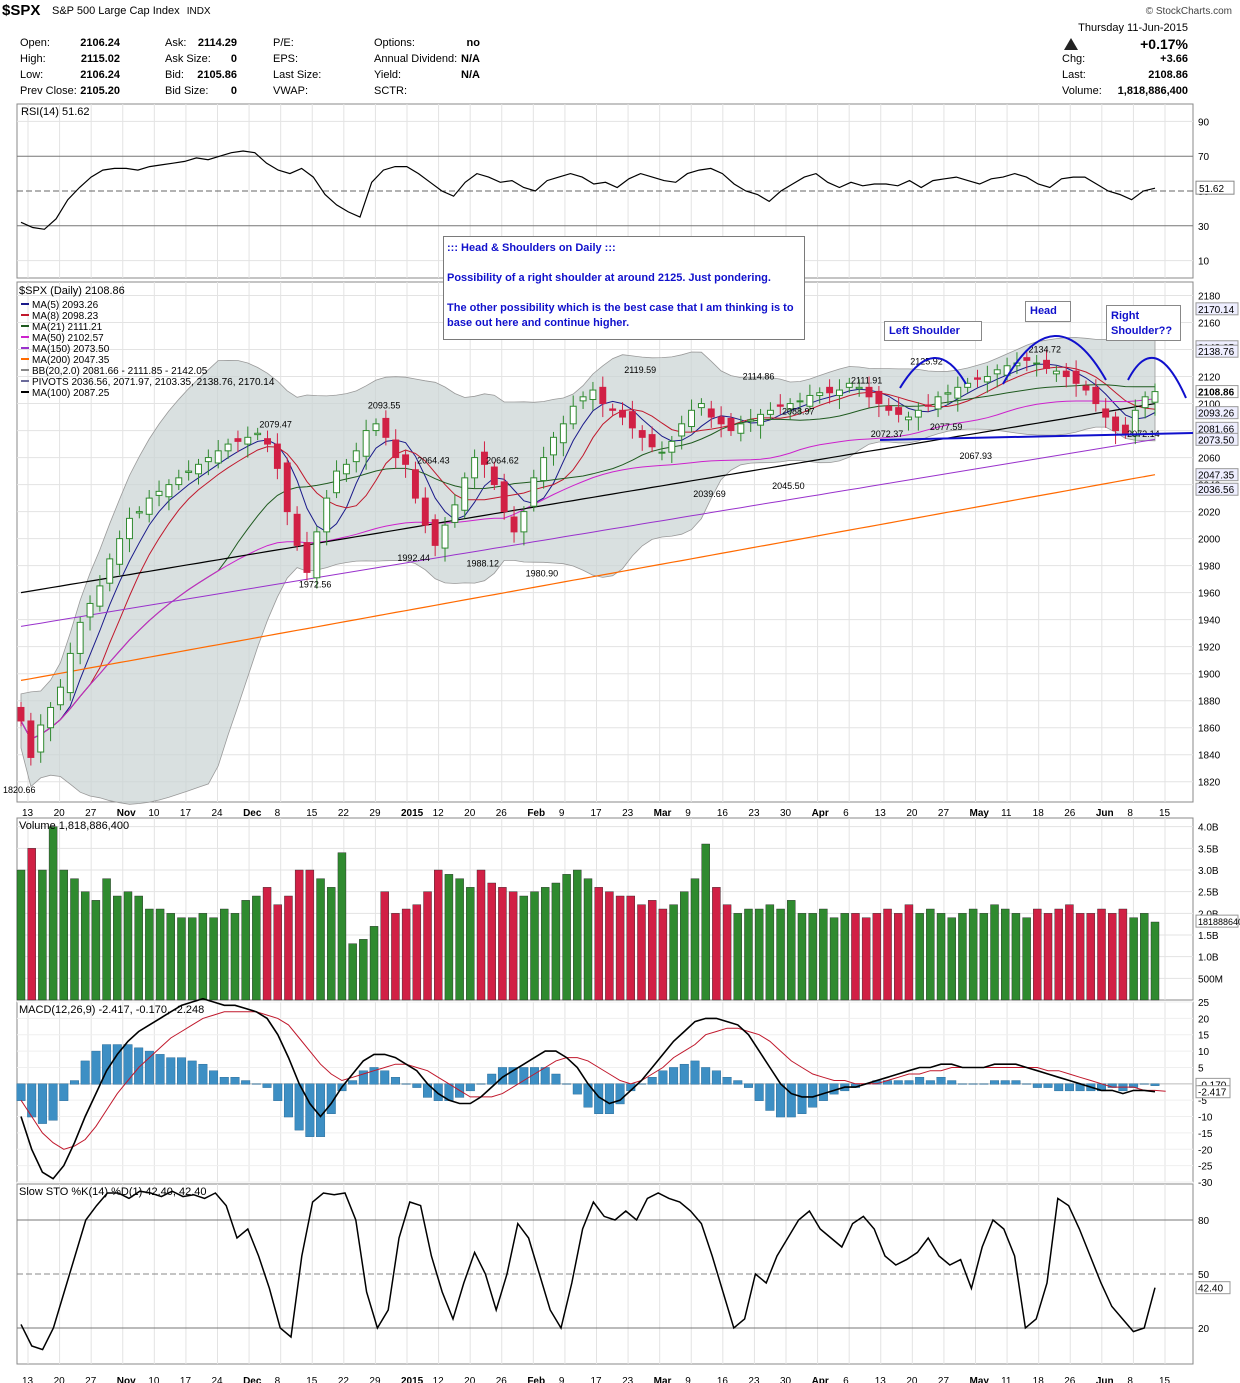 The height and width of the screenshot is (1383, 1240). What do you see at coordinates (786, 813) in the screenshot?
I see `x-axis-label: 30` at bounding box center [786, 813].